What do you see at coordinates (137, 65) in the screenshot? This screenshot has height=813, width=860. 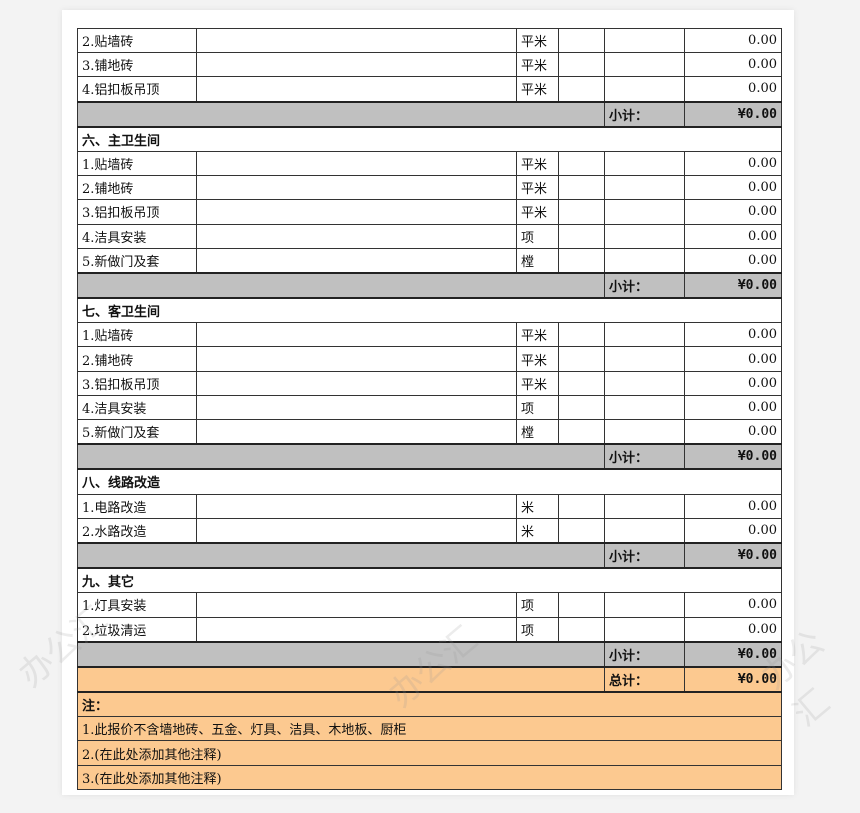 I see `item-name-cell: 3.铺地砖` at bounding box center [137, 65].